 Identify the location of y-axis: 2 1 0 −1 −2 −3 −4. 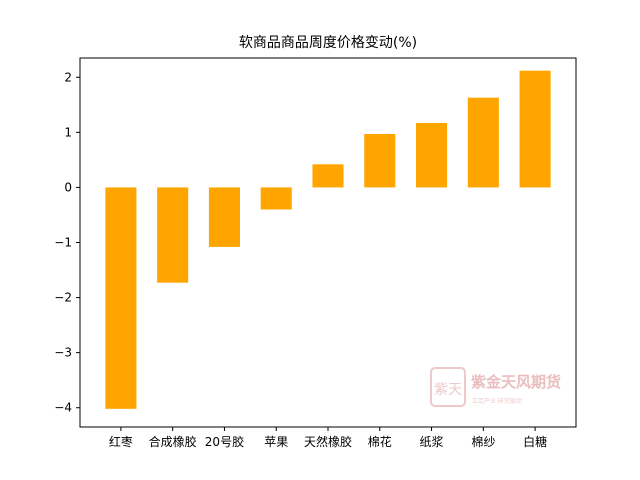
(67, 242).